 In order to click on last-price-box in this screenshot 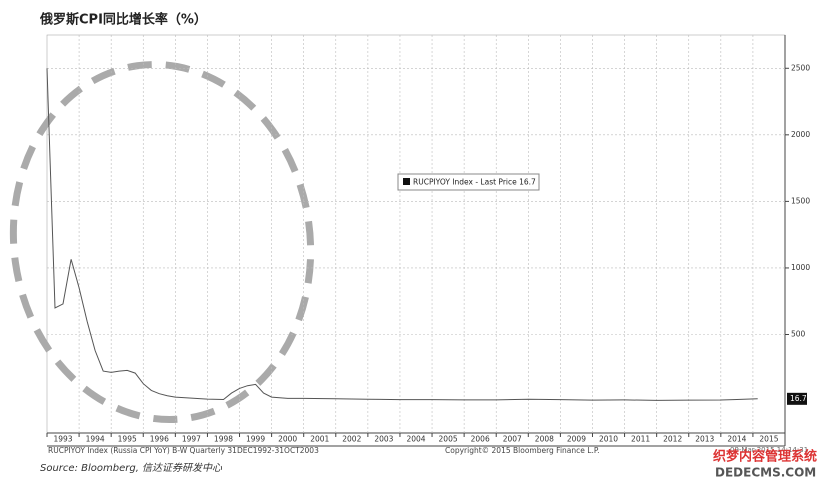, I will do `click(797, 398)`.